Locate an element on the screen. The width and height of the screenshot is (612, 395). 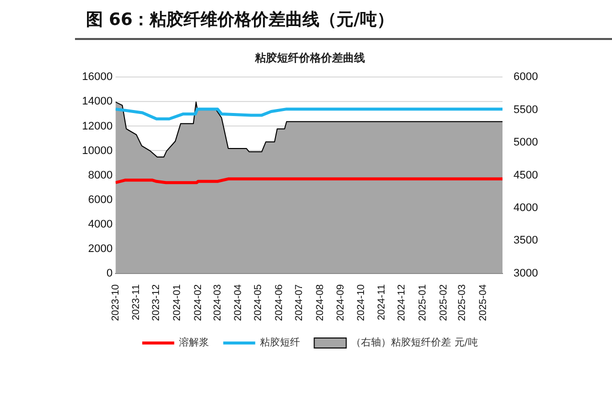
legend-label: （右轴）粘胶短纤价差 元/吨 is located at coordinates (414, 342).